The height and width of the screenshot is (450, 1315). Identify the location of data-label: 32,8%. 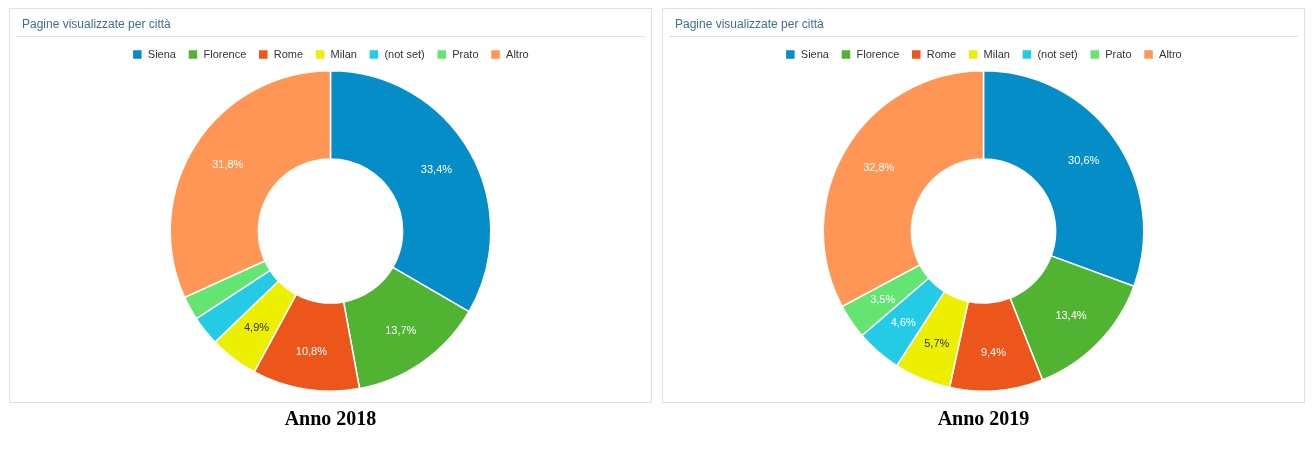
(879, 167).